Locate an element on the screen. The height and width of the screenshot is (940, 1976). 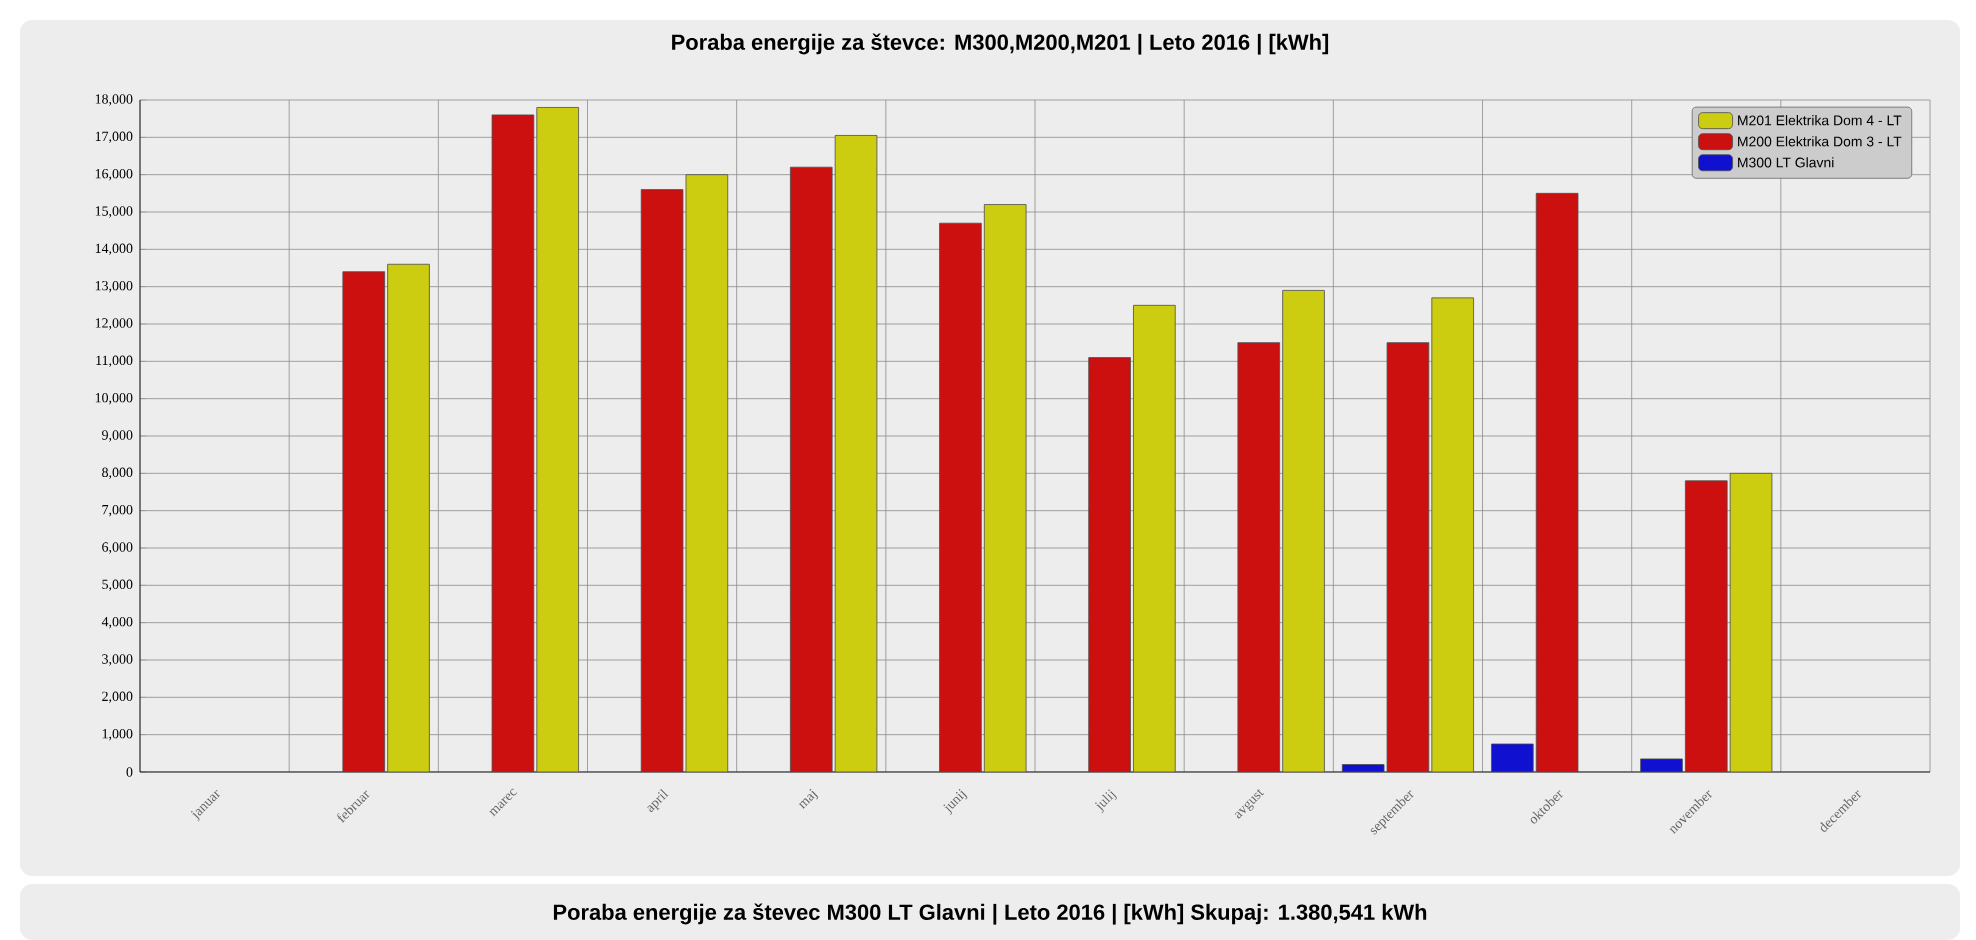
chart-title: Poraba energije za števce: M300,M200,M201 | Leto 2016 | [kWh] is located at coordinates (1000, 44).